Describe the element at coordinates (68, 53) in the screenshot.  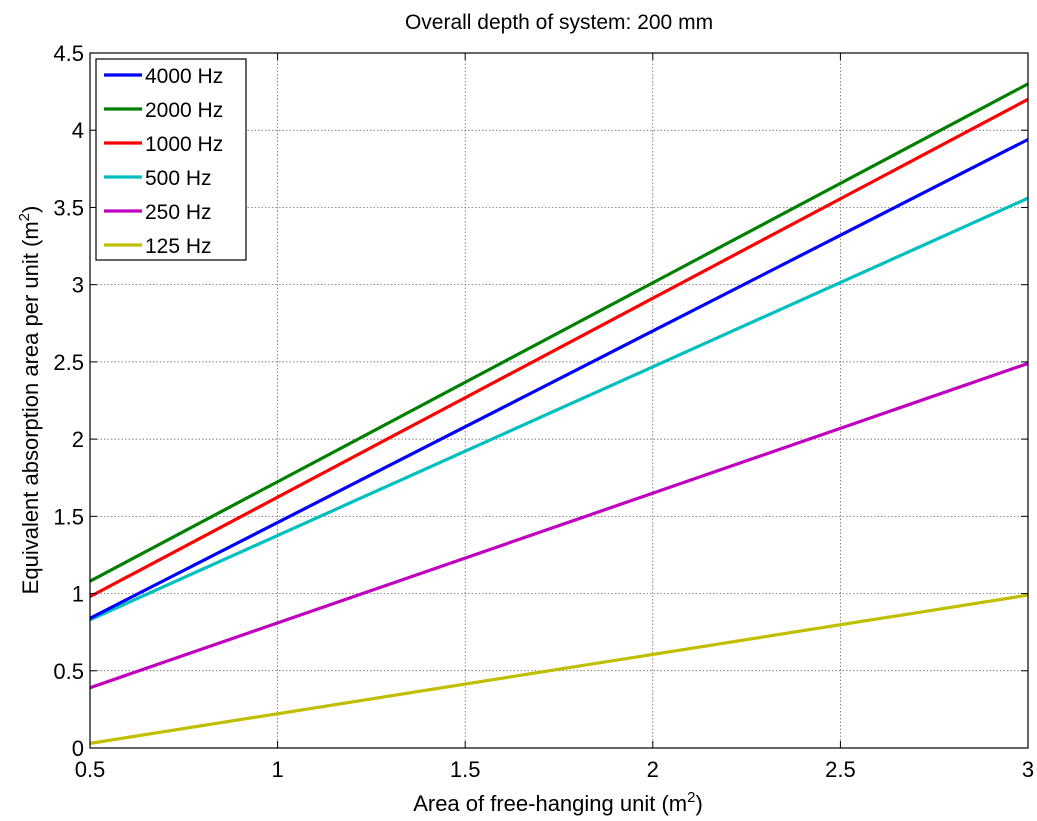
I see `y-tick-label: 4.5` at that location.